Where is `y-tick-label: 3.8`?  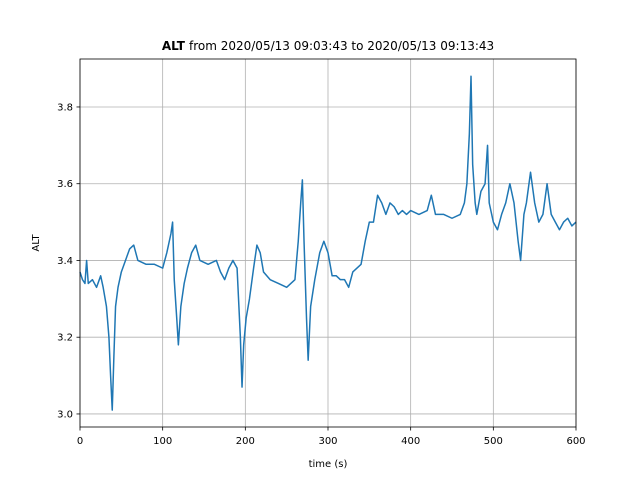 y-tick-label: 3.8 is located at coordinates (65, 107).